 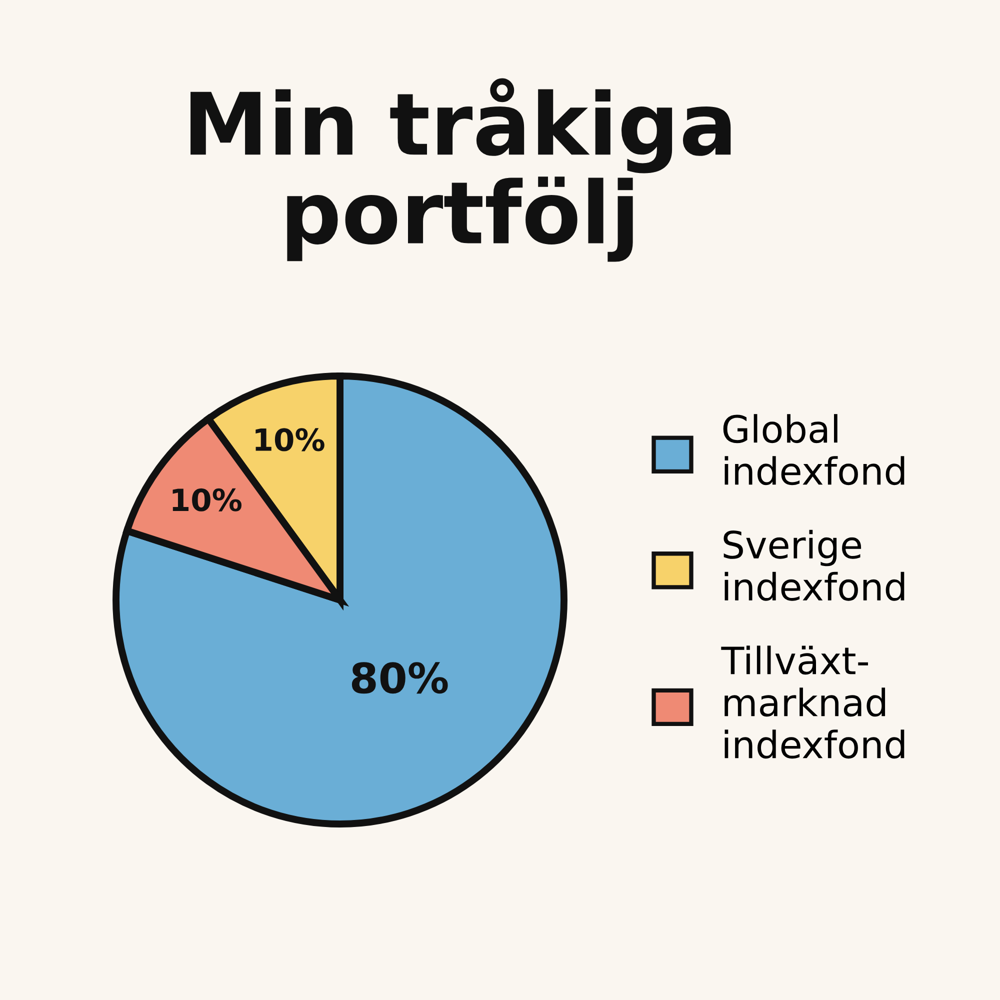 What do you see at coordinates (814, 565) in the screenshot?
I see `legend-label: Sverige indexfond` at bounding box center [814, 565].